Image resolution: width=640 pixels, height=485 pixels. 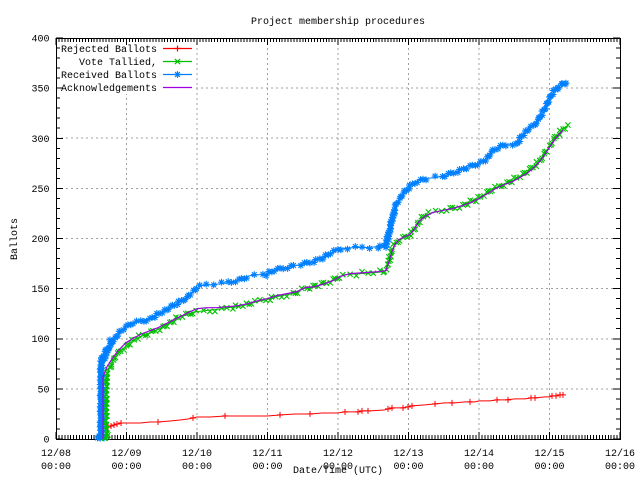 I want to click on svg-text: Vote Tallied,, so click(x=118, y=63).